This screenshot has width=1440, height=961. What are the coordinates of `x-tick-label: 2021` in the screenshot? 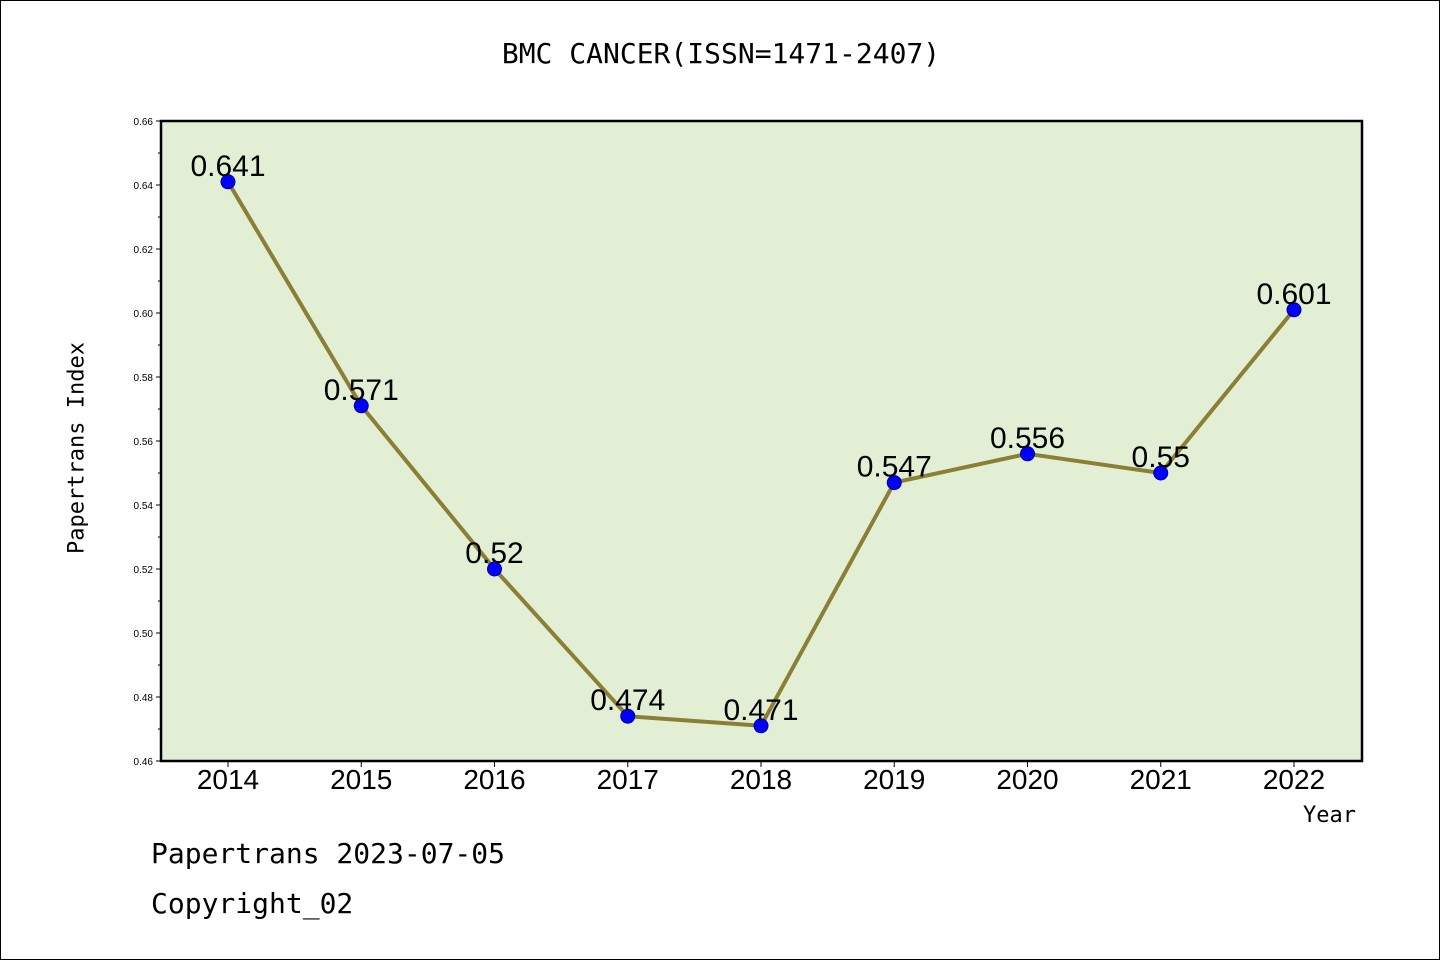 It's located at (1161, 779).